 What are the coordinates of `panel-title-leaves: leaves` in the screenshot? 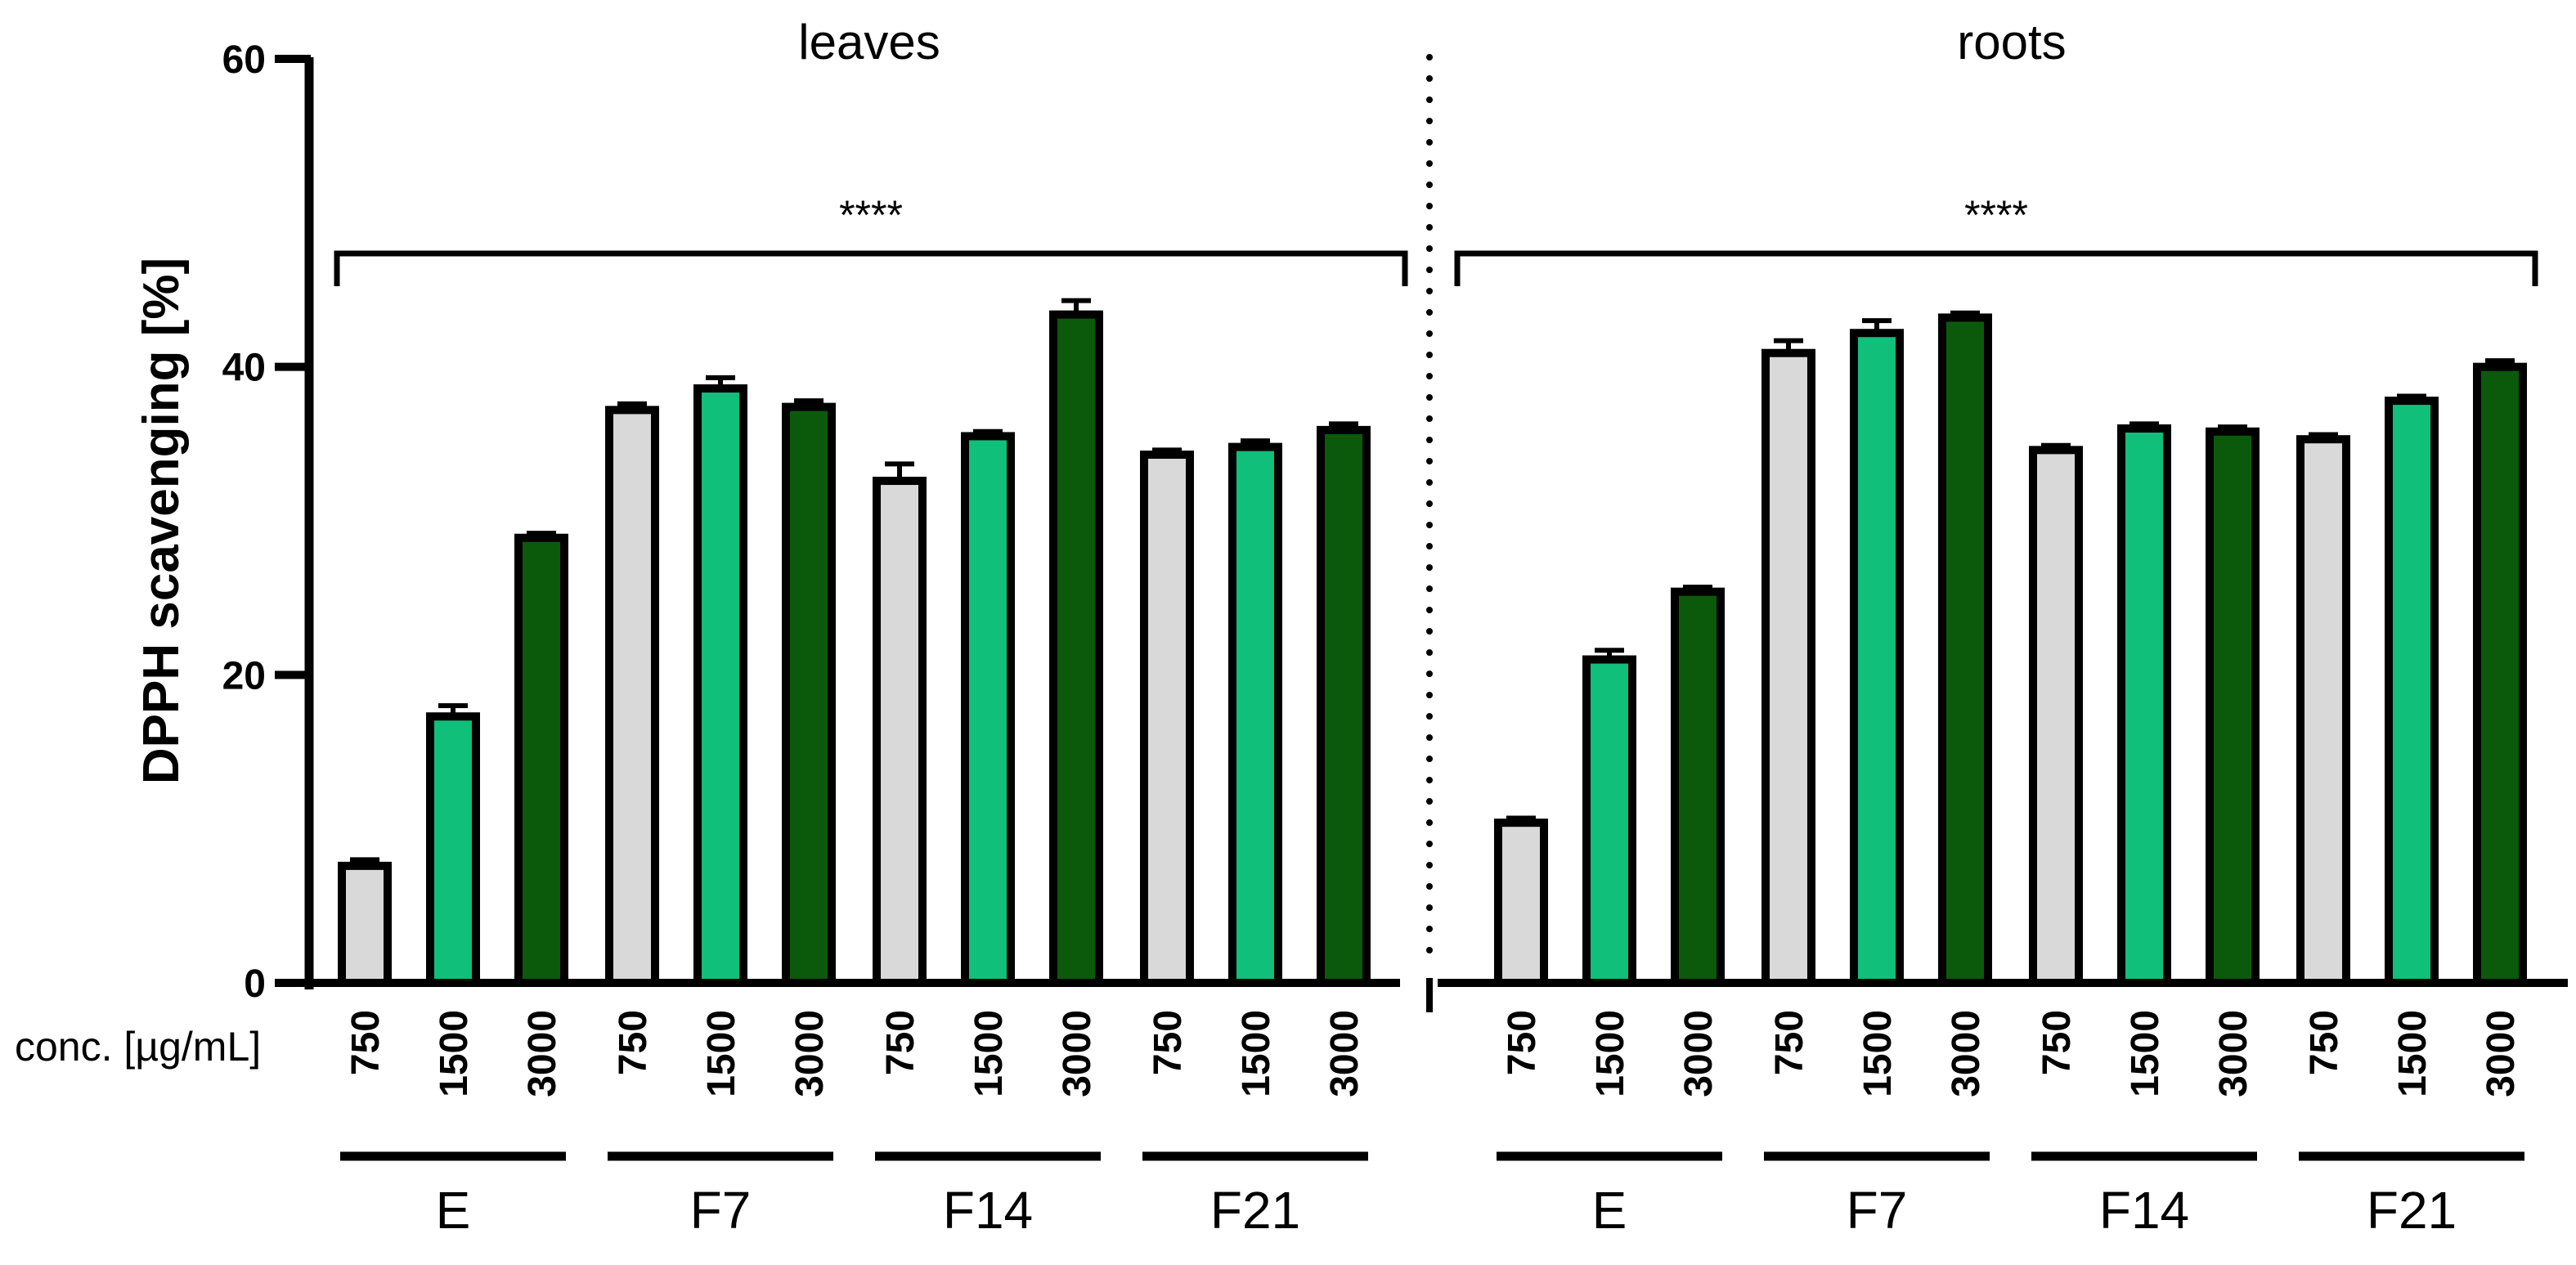 It's located at (869, 42).